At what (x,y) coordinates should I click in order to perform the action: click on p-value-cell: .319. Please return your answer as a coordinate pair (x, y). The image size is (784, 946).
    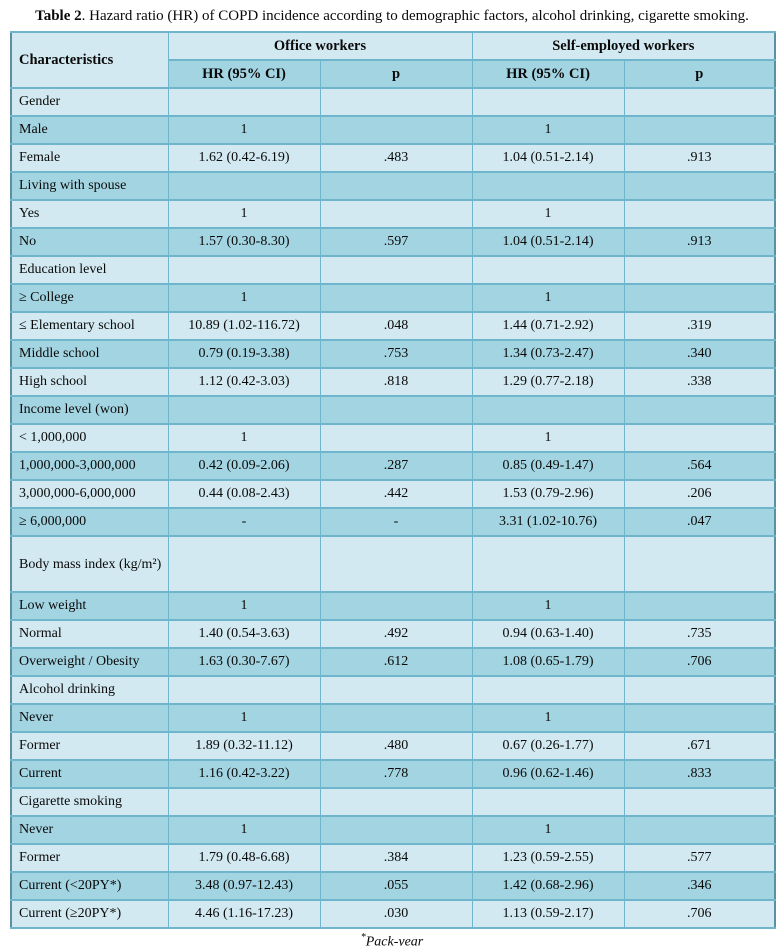
    Looking at the image, I should click on (699, 326).